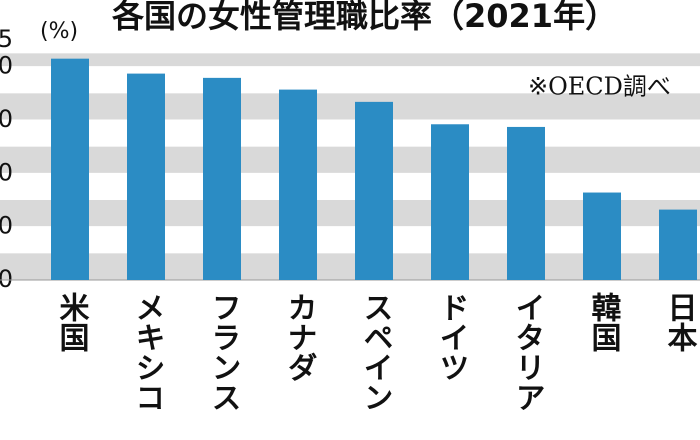 The height and width of the screenshot is (440, 700). Describe the element at coordinates (299, 337) in the screenshot. I see `x-tick-label: カナダ` at that location.